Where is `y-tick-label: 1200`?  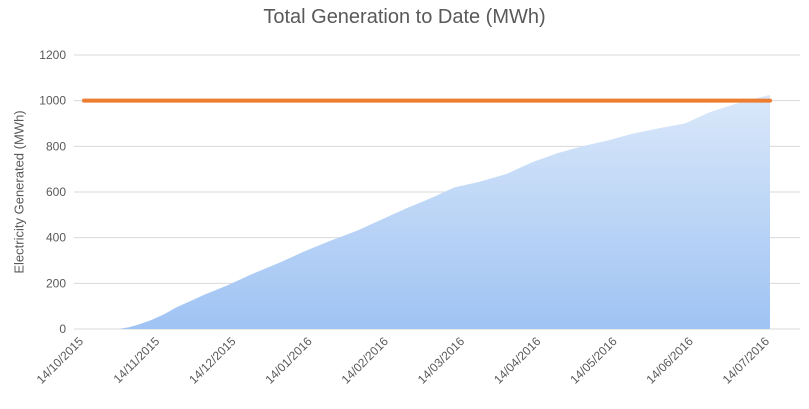 y-tick-label: 1200 is located at coordinates (52, 55).